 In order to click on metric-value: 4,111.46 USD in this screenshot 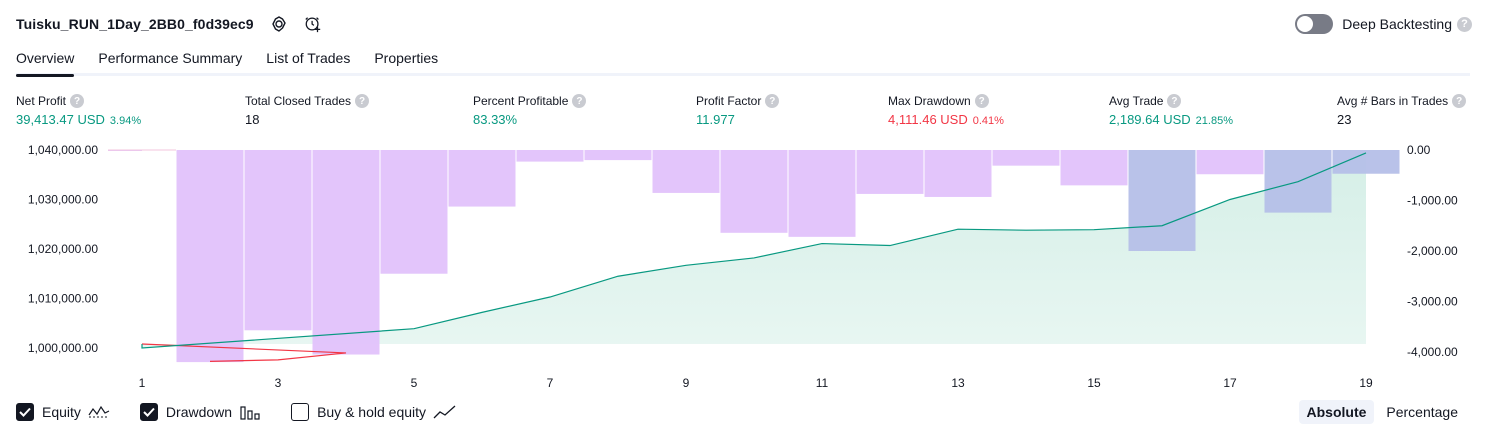, I will do `click(928, 119)`.